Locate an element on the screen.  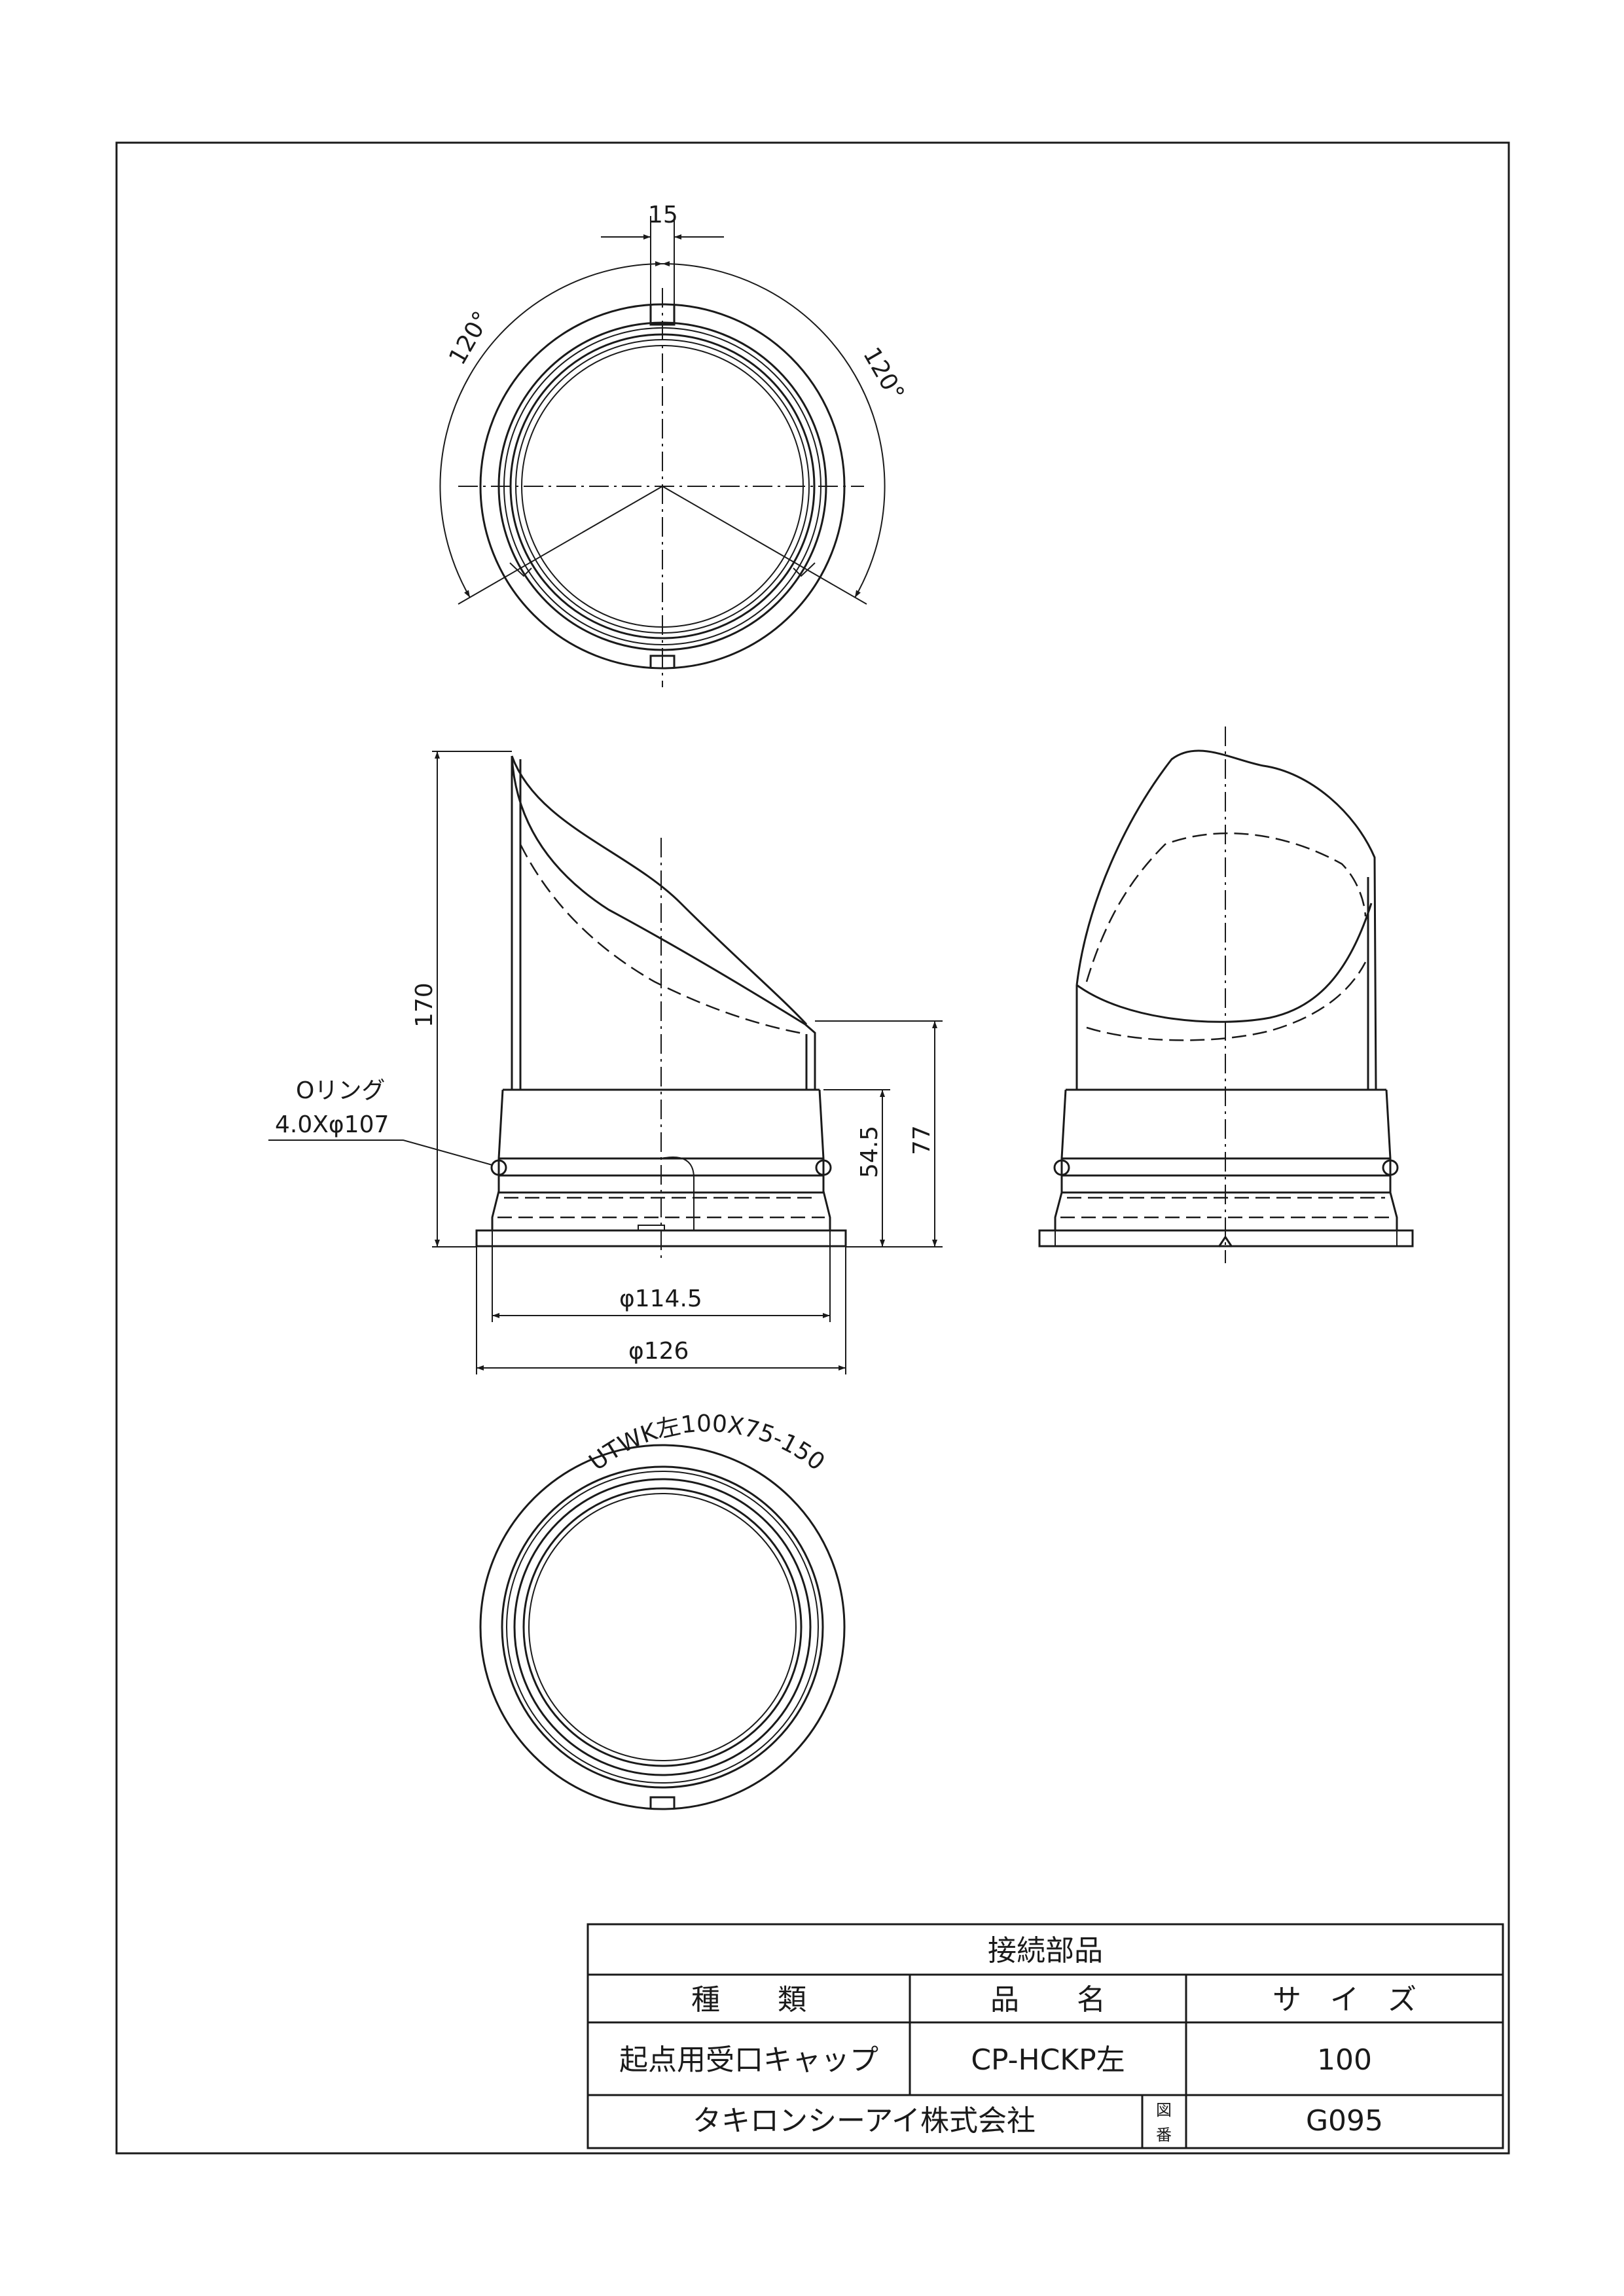
dim-height-77: 77 is located at coordinates (922, 1140).